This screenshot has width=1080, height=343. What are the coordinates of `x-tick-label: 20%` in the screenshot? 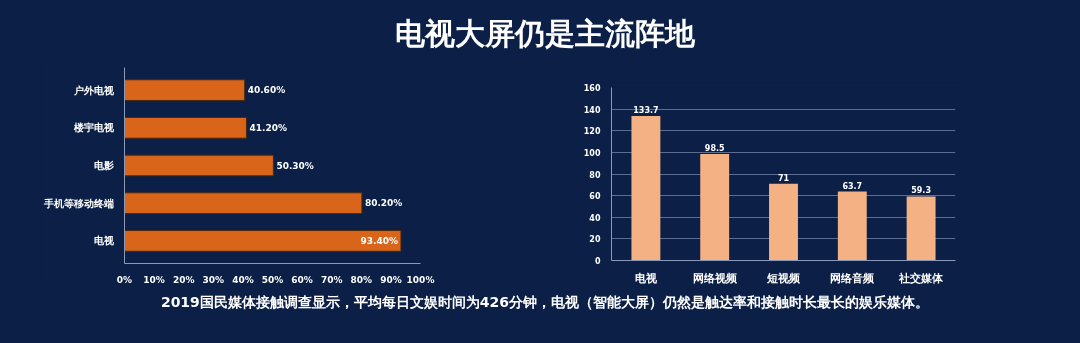 It's located at (183, 279).